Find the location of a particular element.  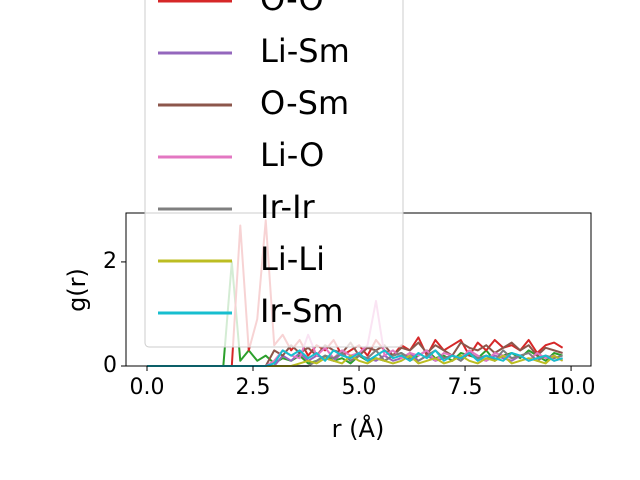

legend-label: Li-Sm is located at coordinates (305, 51).